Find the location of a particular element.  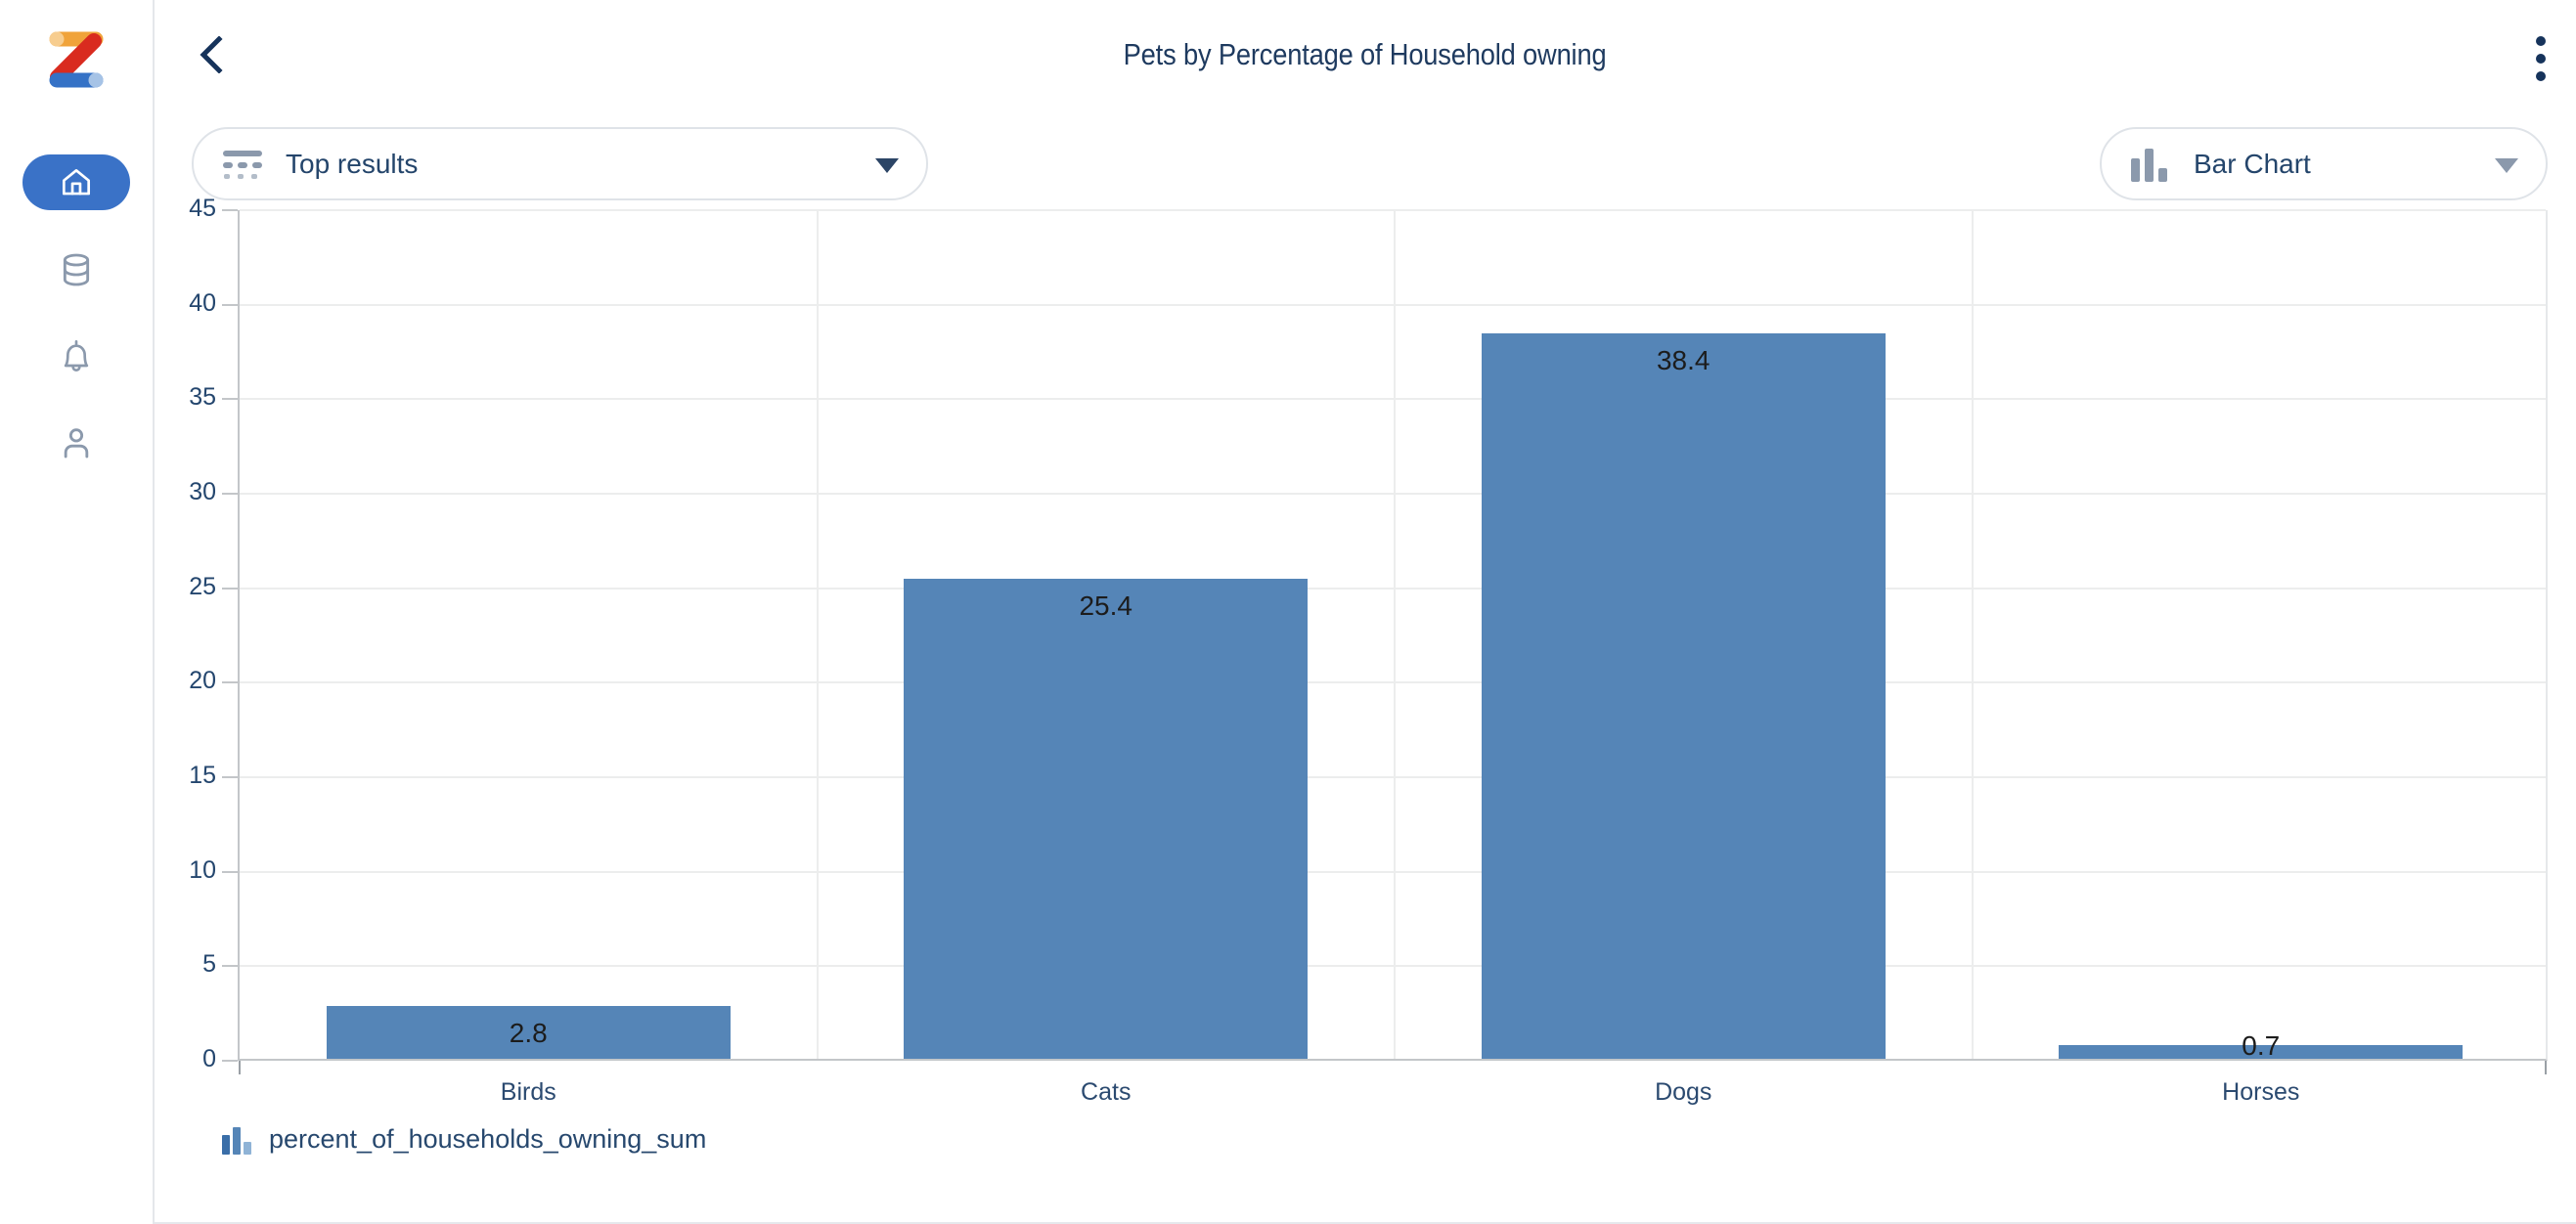

bar-value-label: 2.8 is located at coordinates (528, 1032).